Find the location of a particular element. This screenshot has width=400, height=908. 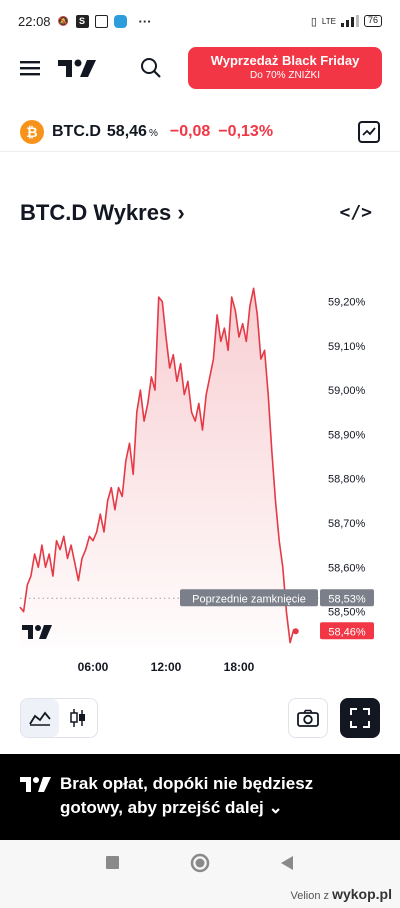

network-type: LTE is located at coordinates (328, 21).